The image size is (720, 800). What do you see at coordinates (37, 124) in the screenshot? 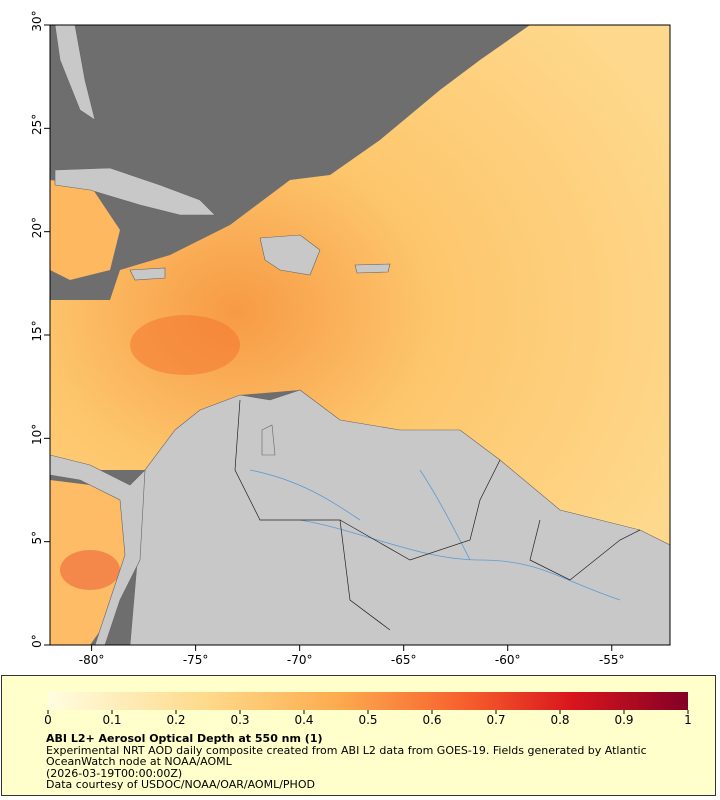
I see `y-tick-label: 25°` at bounding box center [37, 124].